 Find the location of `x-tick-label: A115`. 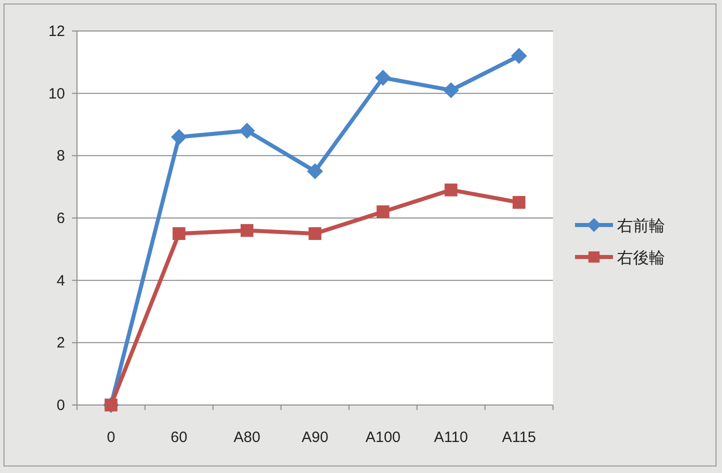

x-tick-label: A115 is located at coordinates (519, 437).